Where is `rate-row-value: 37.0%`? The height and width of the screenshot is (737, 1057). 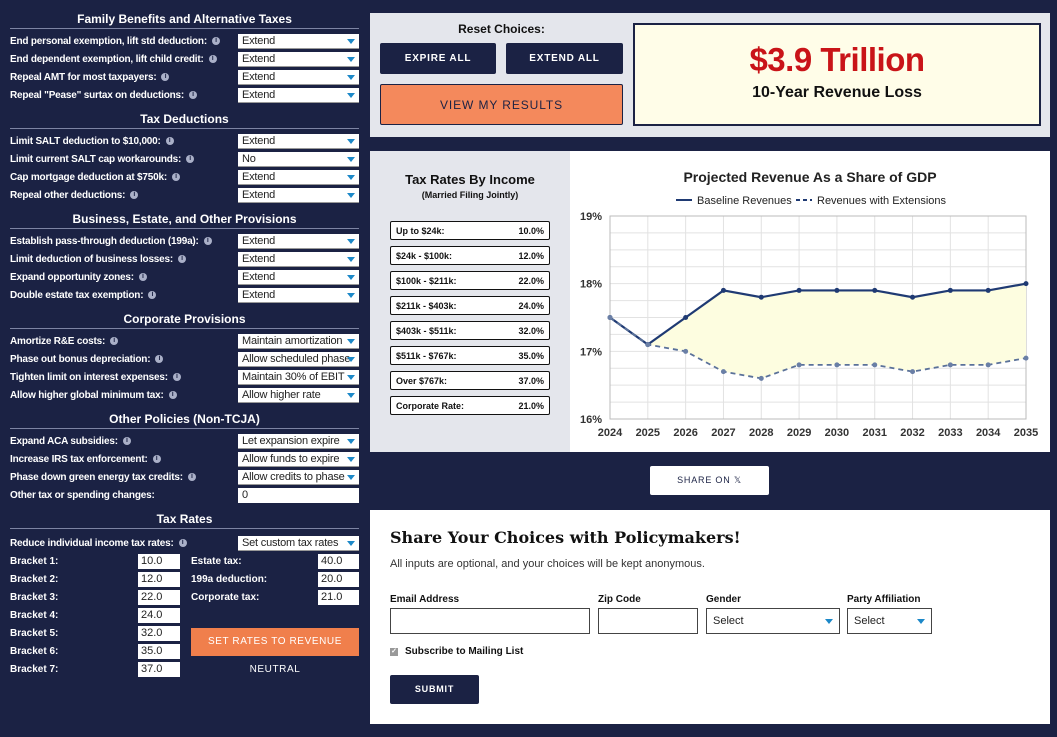
rate-row-value: 37.0% is located at coordinates (531, 380).